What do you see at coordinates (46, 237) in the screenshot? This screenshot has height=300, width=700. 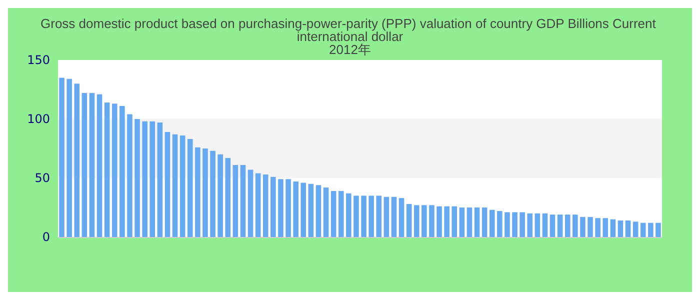 I see `y-tick-label: 0` at bounding box center [46, 237].